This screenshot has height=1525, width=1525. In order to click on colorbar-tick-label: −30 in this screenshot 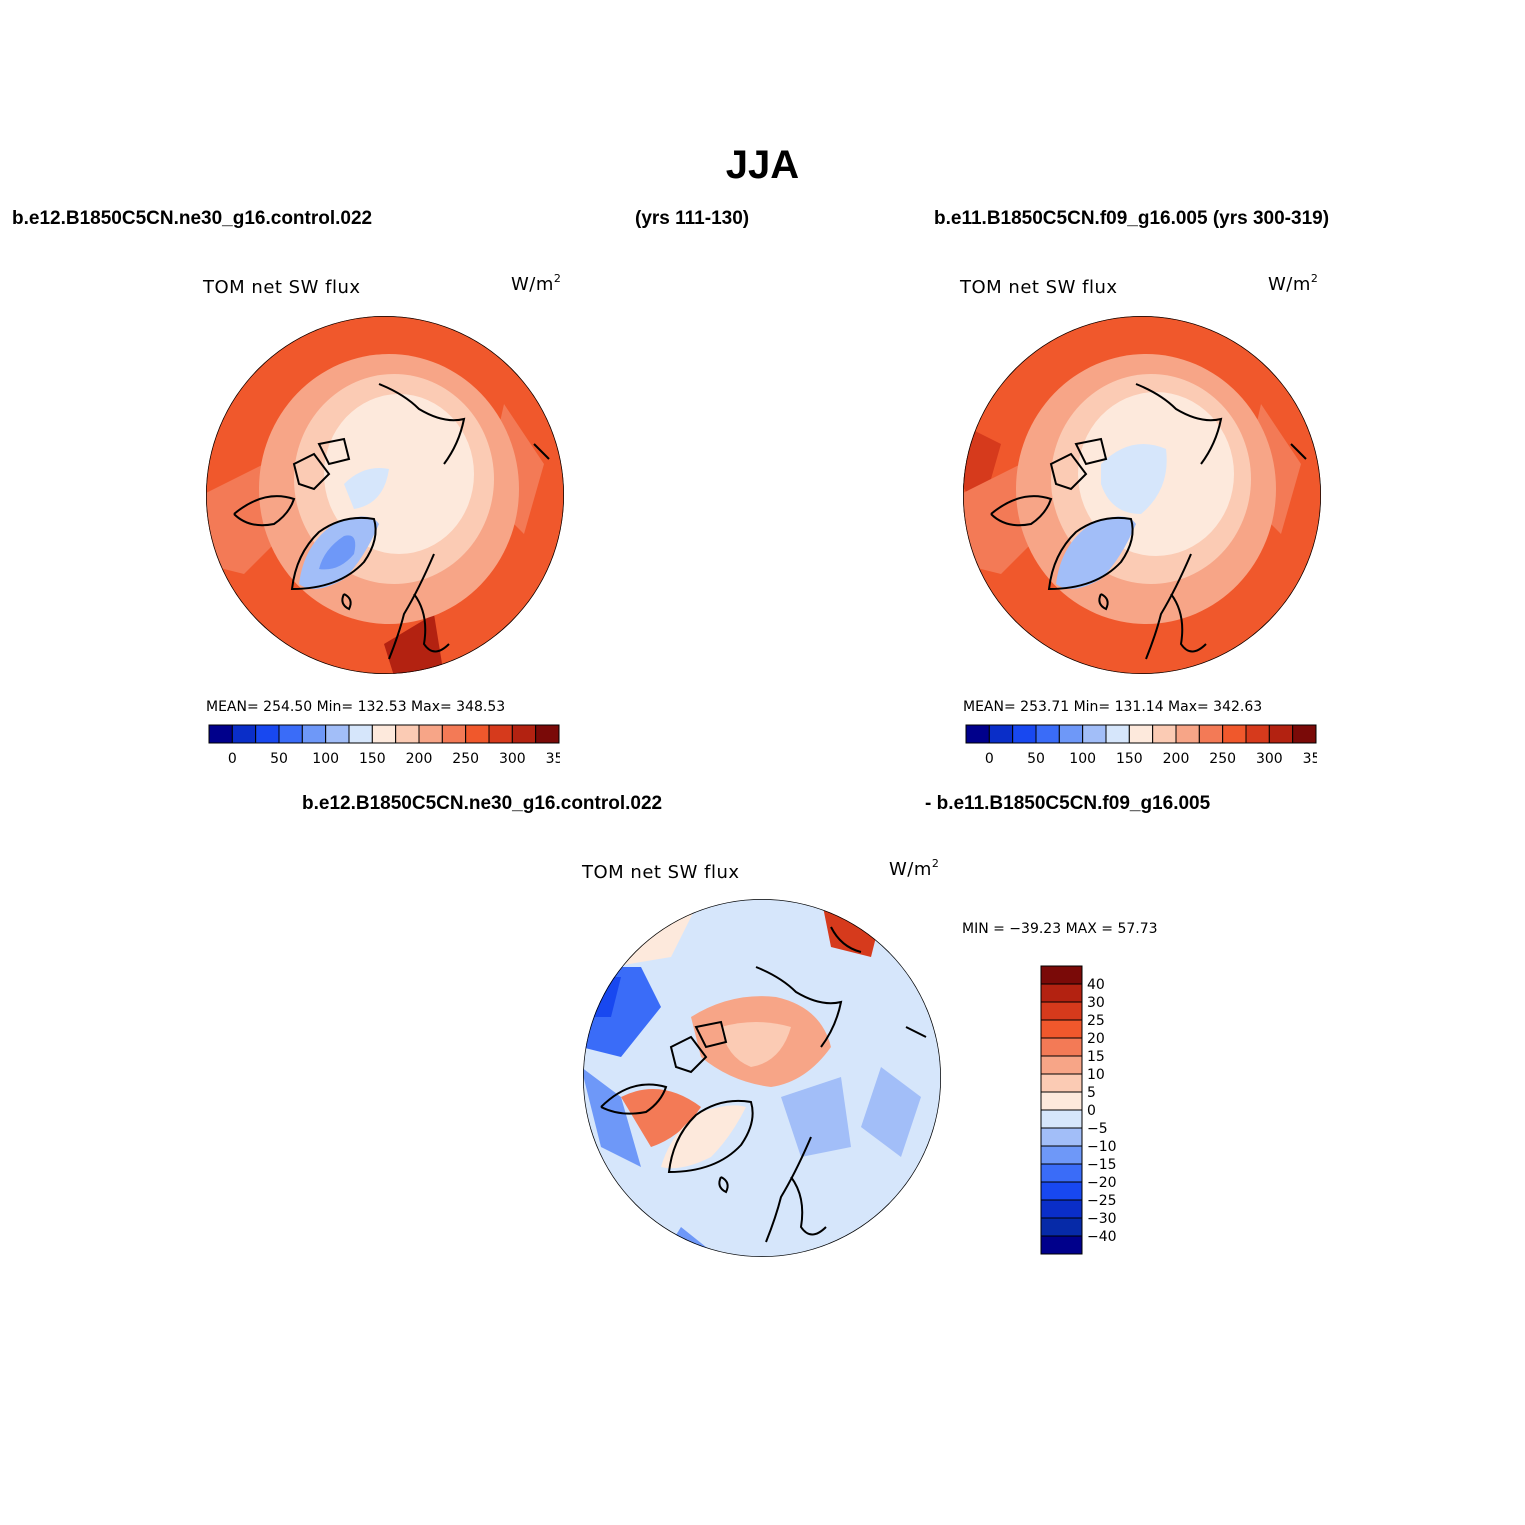, I will do `click(1102, 1219)`.